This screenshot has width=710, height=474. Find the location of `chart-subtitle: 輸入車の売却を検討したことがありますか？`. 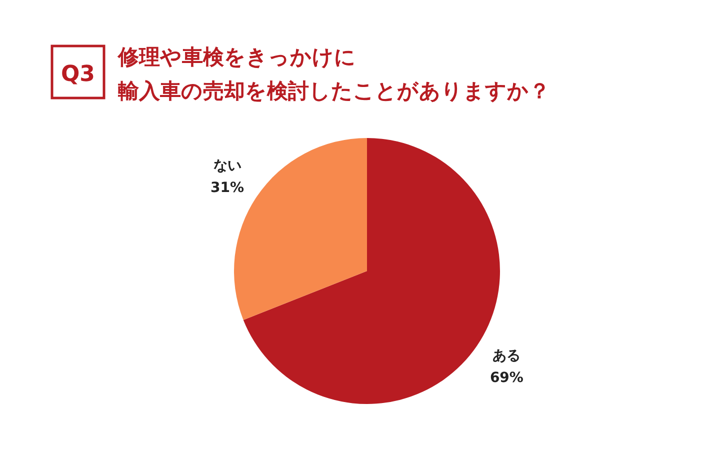

chart-subtitle: 輸入車の売却を検討したことがありますか？ is located at coordinates (333, 91).